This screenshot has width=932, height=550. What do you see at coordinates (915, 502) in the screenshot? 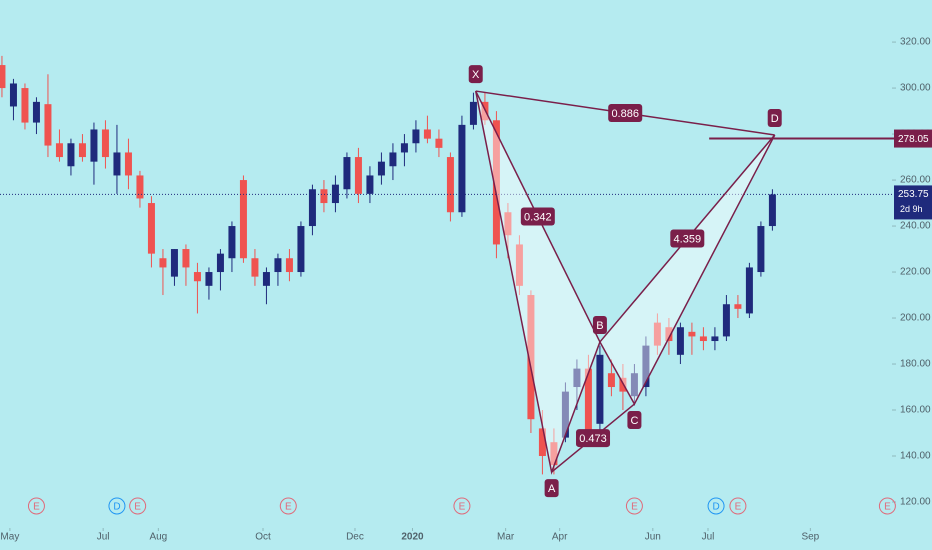
I see `y-tick-label: 120.00` at bounding box center [915, 502].